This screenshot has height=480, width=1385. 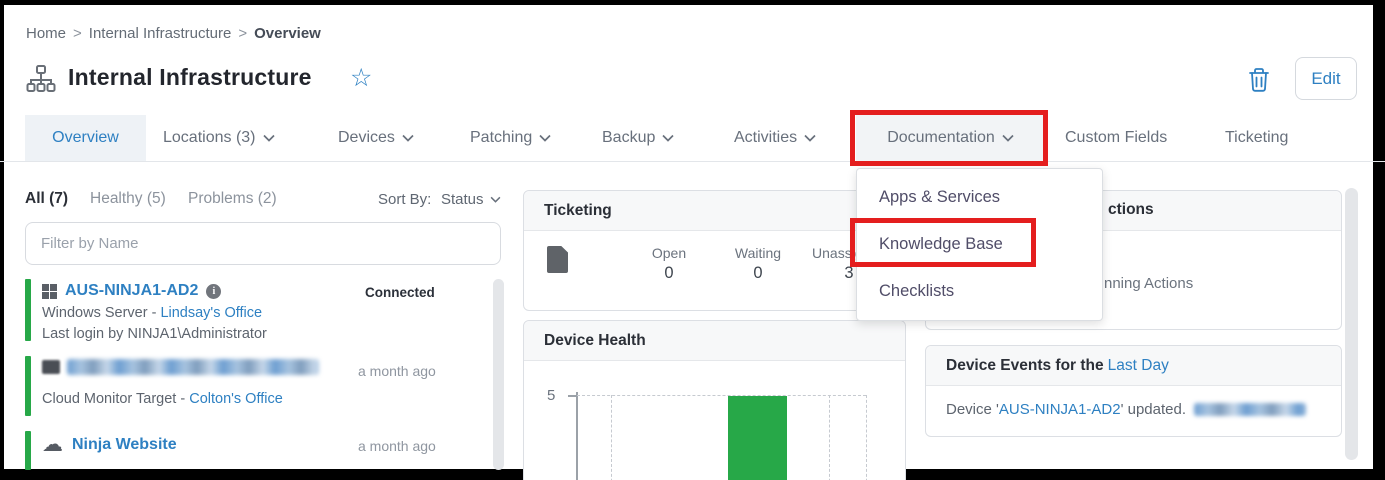 I want to click on chart-region-divider, so click(x=866, y=437).